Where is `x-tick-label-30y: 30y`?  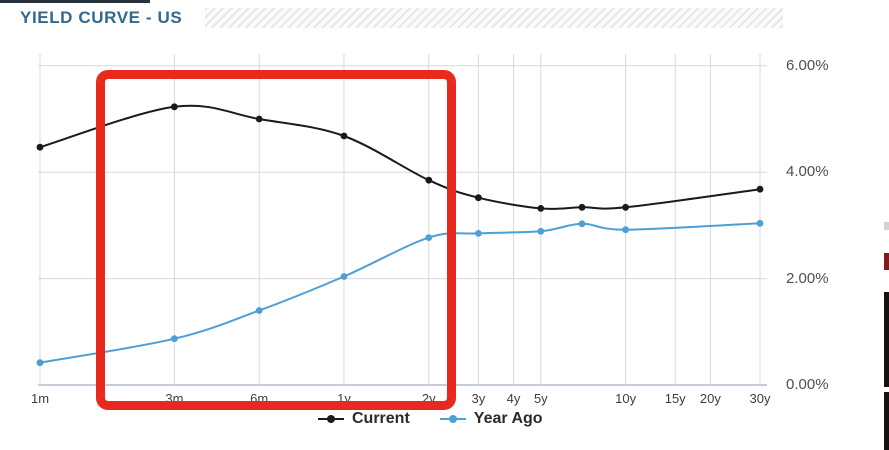 x-tick-label-30y: 30y is located at coordinates (760, 398).